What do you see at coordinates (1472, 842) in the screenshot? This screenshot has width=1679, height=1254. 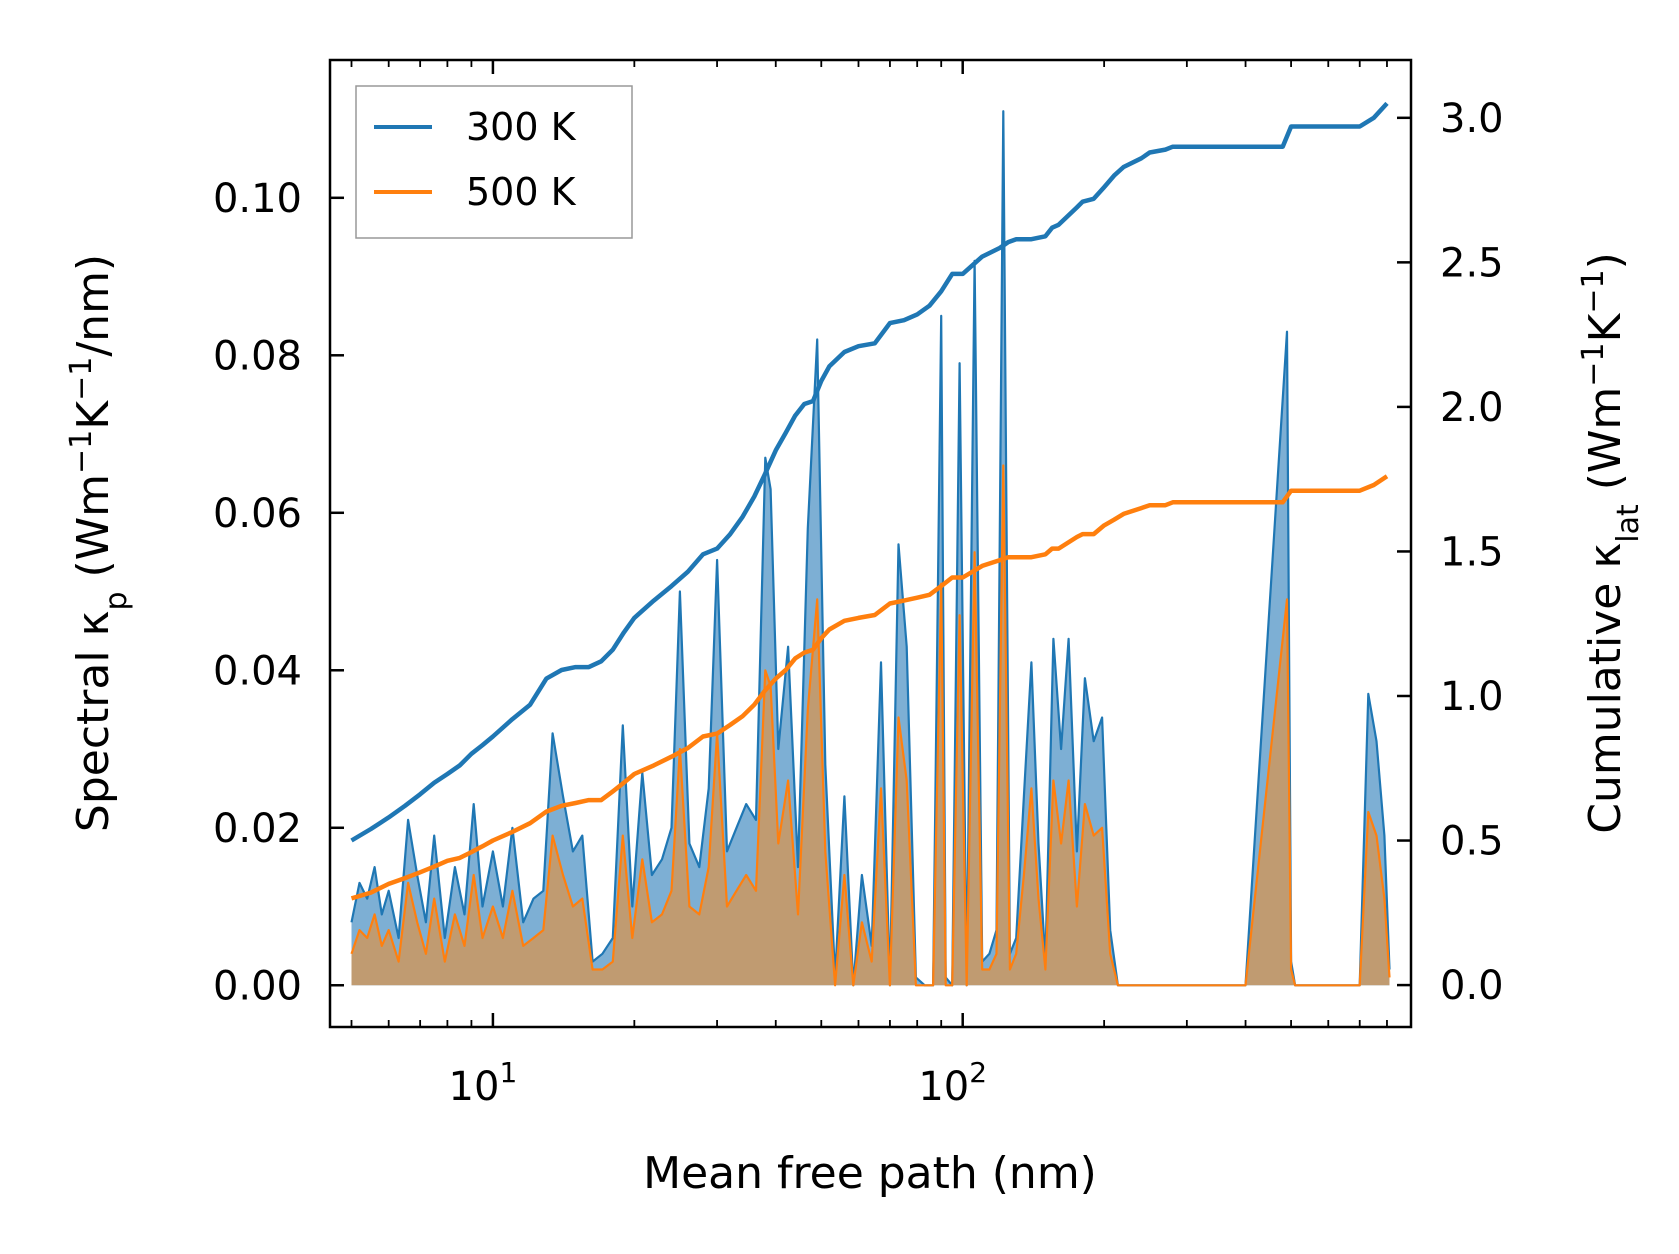 I see `right-y-tick-label: 0.5` at bounding box center [1472, 842].